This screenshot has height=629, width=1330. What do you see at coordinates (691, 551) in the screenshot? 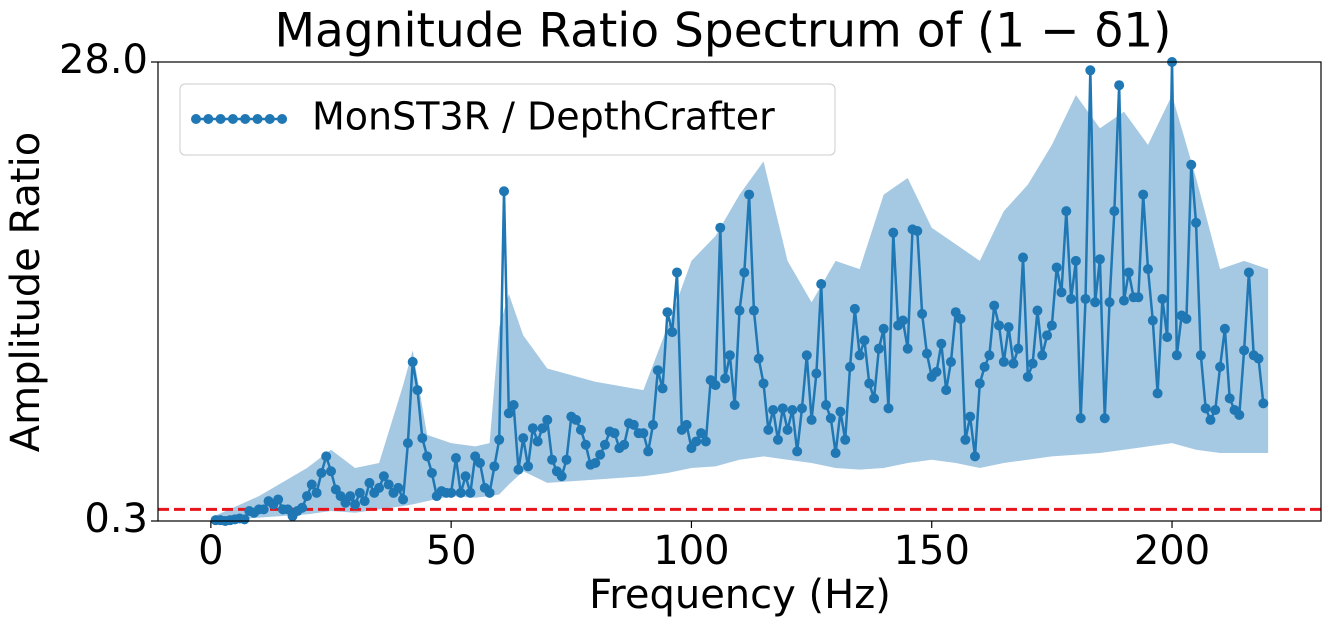
I see `x-tick-label: 100` at bounding box center [691, 551].